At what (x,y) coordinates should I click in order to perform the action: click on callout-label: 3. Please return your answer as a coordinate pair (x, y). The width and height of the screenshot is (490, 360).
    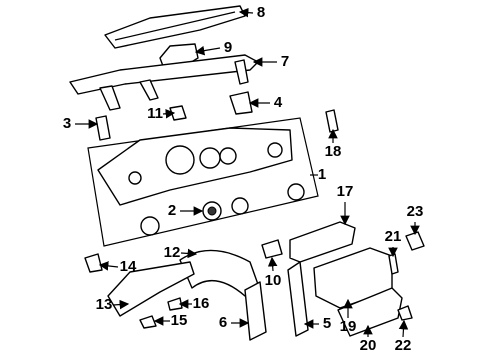
    Looking at the image, I should click on (67, 123).